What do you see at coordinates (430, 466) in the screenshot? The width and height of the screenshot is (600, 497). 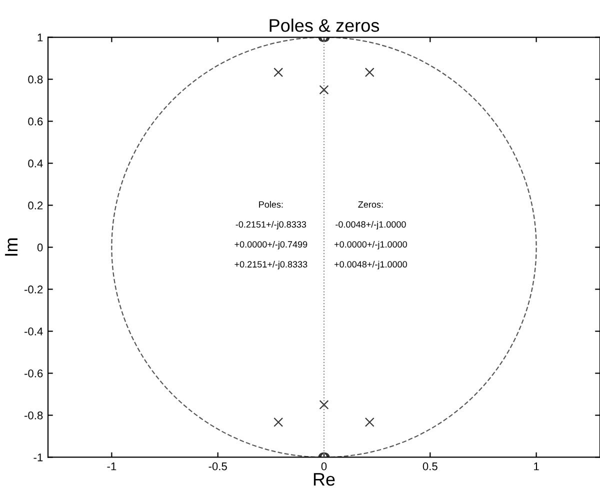 I see `x-tick-label: 0.5` at bounding box center [430, 466].